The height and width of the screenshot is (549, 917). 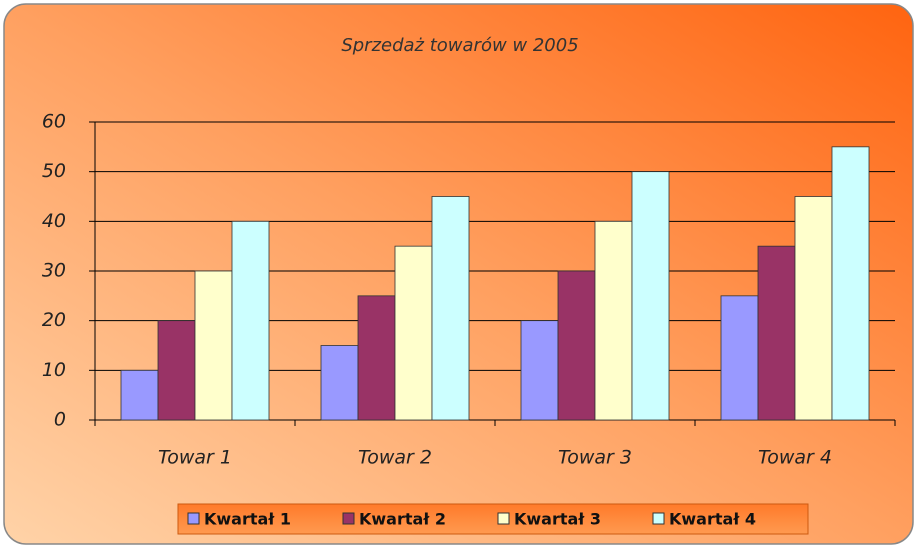 I want to click on y-tick-label: 20, so click(x=54, y=320).